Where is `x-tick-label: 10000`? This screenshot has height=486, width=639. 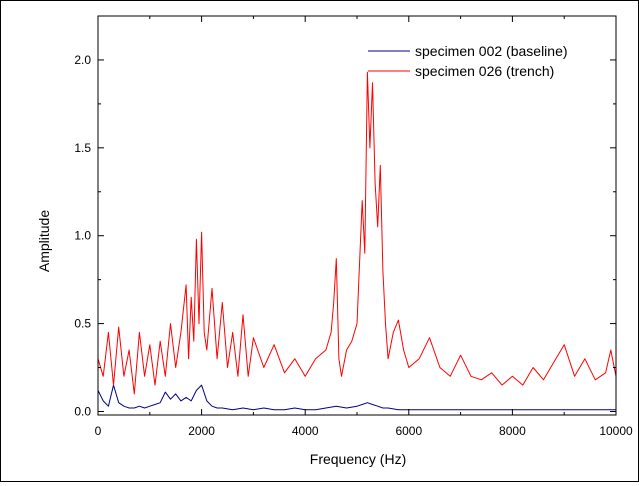 x-tick-label: 10000 is located at coordinates (616, 431).